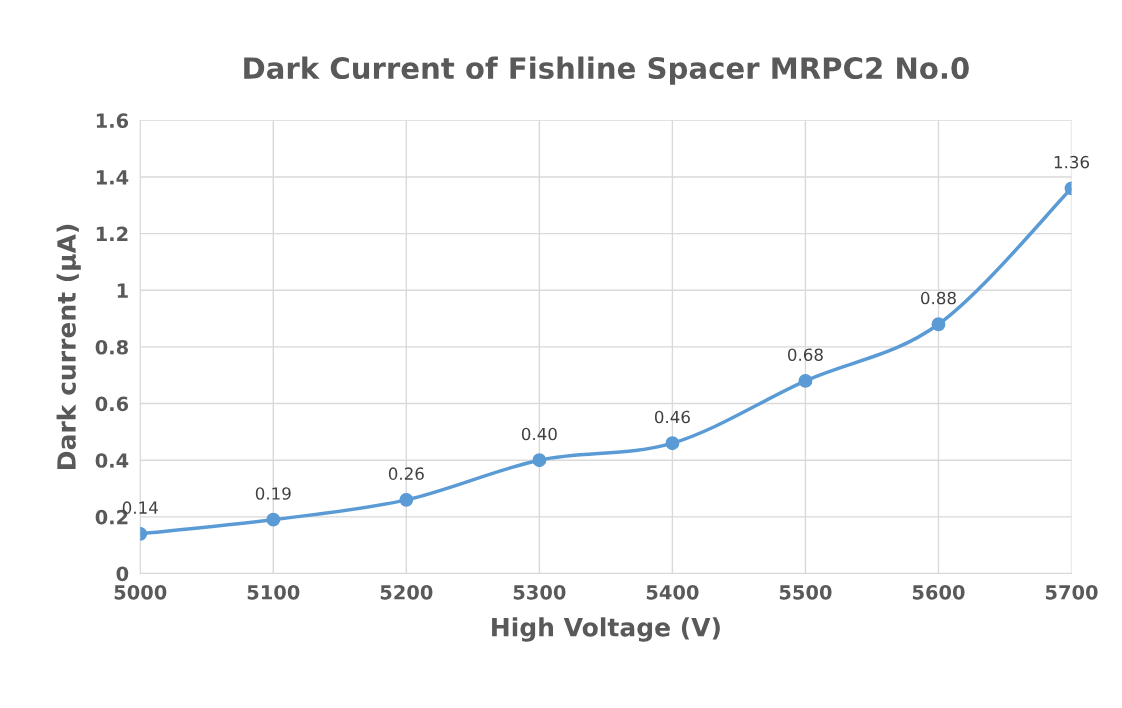  Describe the element at coordinates (112, 404) in the screenshot. I see `y-tick-label: 0.6` at that location.